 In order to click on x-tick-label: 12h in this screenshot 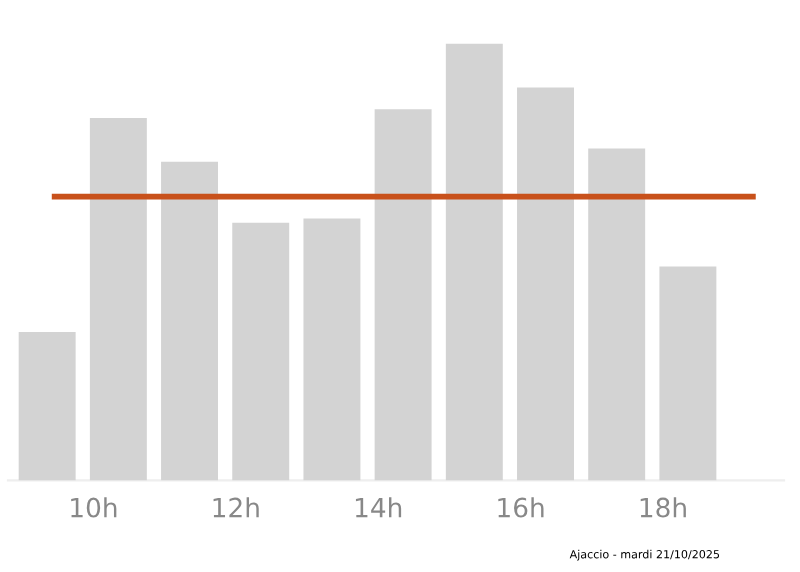, I will do `click(236, 507)`.